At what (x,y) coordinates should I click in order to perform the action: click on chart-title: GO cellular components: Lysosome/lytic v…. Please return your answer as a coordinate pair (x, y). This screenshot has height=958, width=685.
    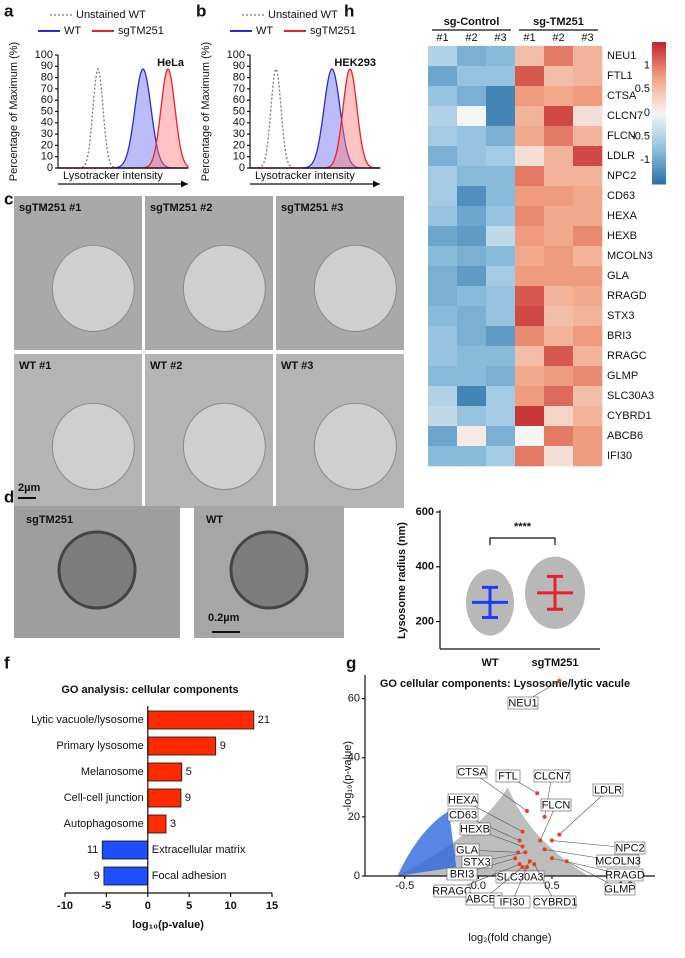
    Looking at the image, I should click on (505, 684).